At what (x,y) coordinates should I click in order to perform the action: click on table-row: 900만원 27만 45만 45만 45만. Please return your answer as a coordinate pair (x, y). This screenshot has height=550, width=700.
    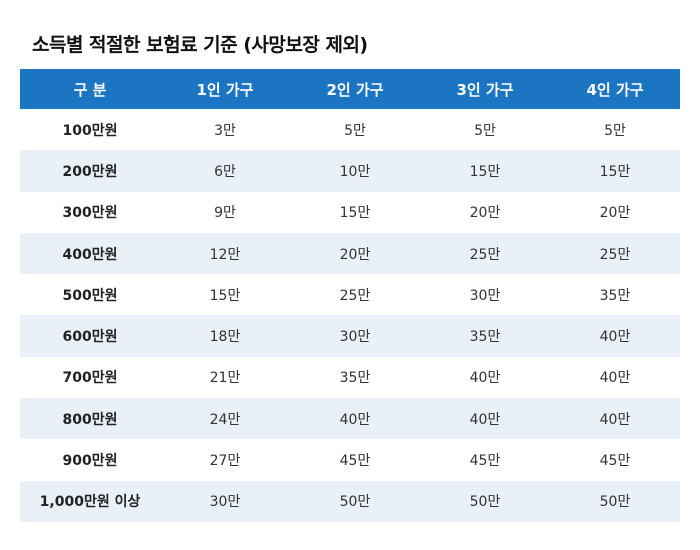
    Looking at the image, I should click on (350, 460).